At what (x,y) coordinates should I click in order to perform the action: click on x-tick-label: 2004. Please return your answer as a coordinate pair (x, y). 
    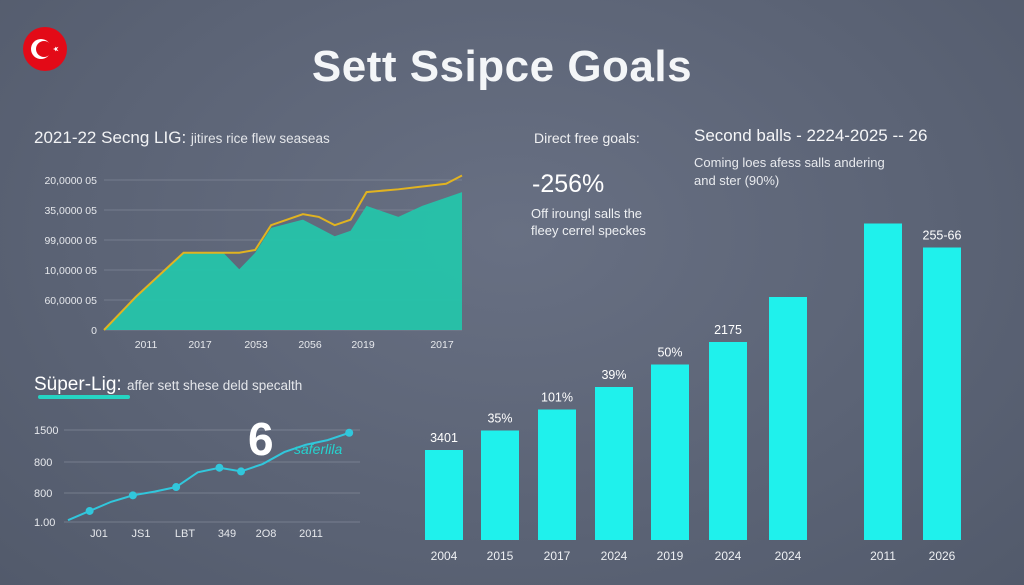
    Looking at the image, I should click on (444, 556).